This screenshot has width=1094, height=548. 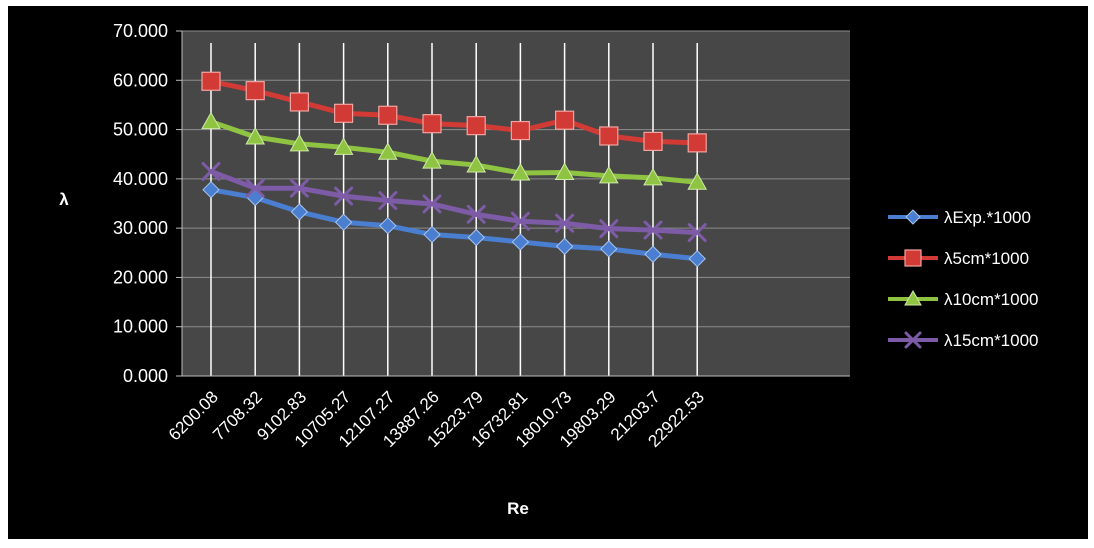 I want to click on y-tick-label: 40.000, so click(x=140, y=179).